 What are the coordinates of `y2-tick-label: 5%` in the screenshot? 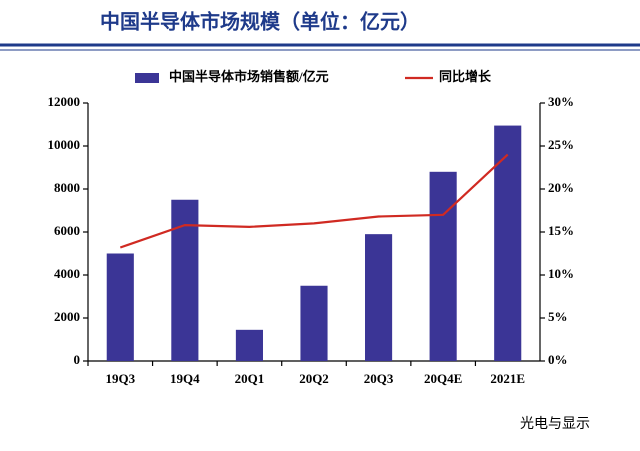 It's located at (558, 316).